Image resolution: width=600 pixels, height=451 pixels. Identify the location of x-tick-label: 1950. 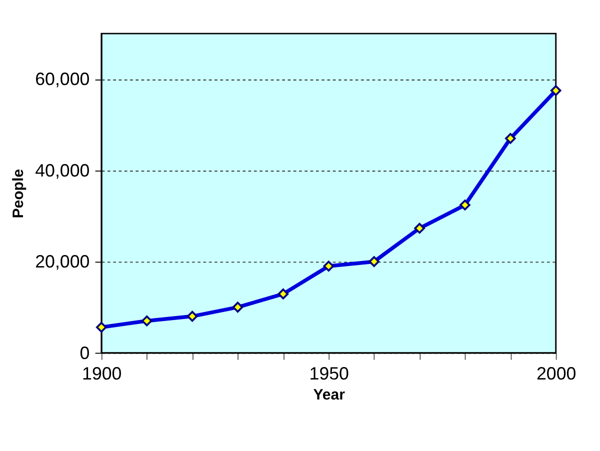
(329, 374).